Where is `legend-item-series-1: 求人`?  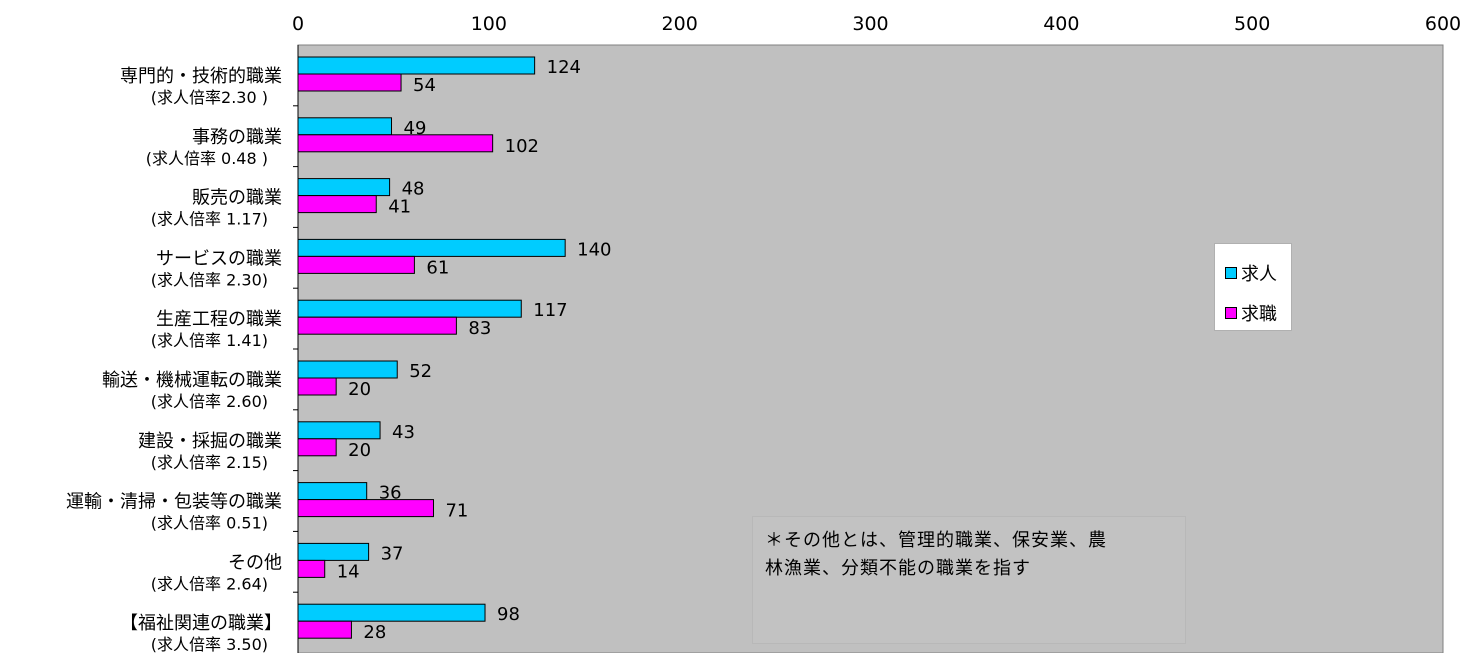 legend-item-series-1: 求人 is located at coordinates (1251, 273).